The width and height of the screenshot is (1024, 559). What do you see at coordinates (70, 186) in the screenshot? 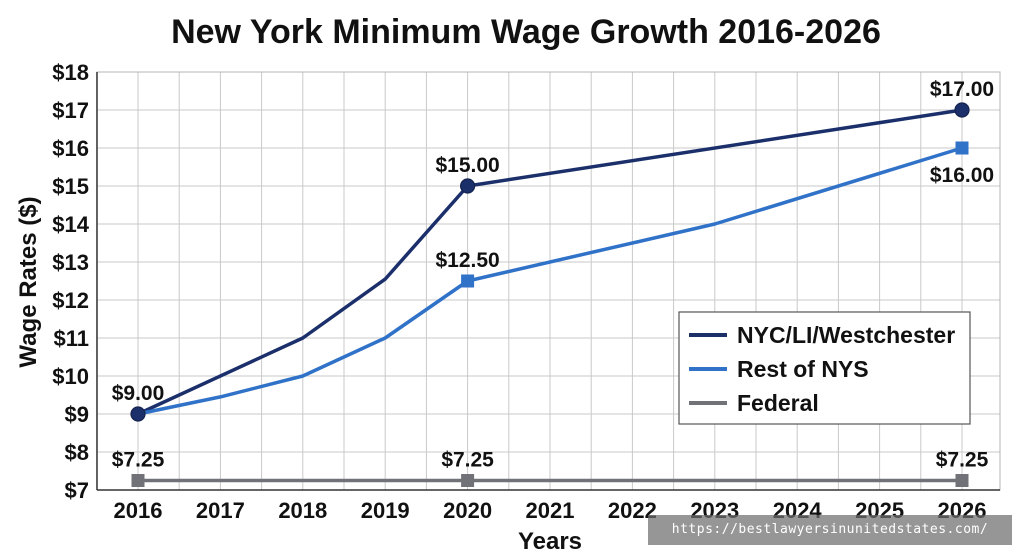
I see `y-tick-label: $15` at bounding box center [70, 186].